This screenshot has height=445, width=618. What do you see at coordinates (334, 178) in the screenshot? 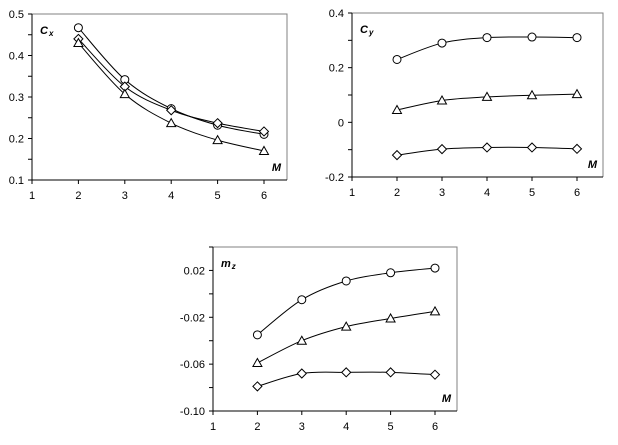
I see `y-tick-label: -0.2` at bounding box center [334, 178].